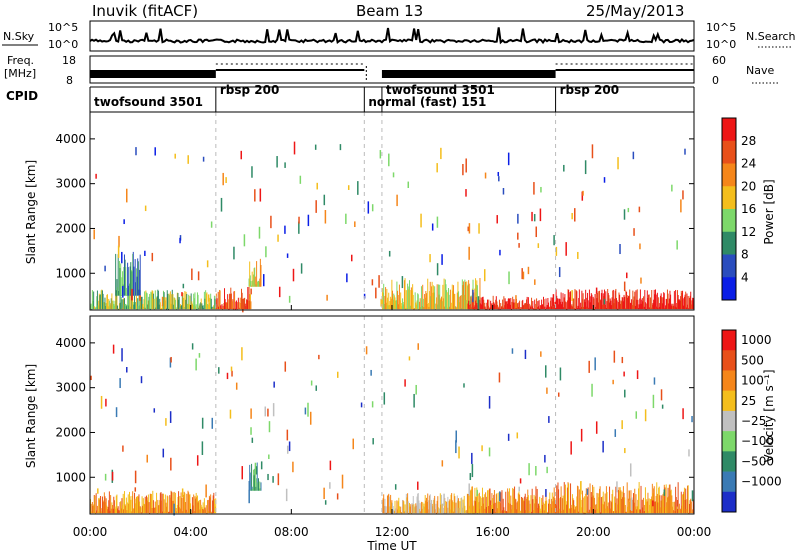 Image resolution: width=800 pixels, height=558 pixels. I want to click on time-tick-label: 20:00, so click(593, 532).